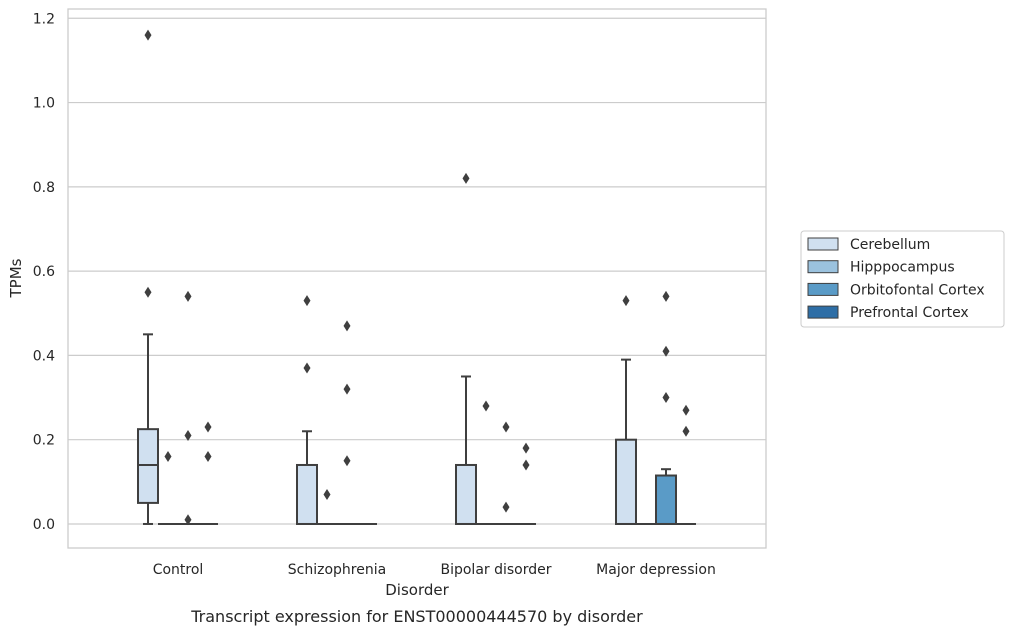  I want to click on y-tick-labels: 0.0 0.2 0.4 0.6 0.8 1.0 1.2, so click(44, 272).